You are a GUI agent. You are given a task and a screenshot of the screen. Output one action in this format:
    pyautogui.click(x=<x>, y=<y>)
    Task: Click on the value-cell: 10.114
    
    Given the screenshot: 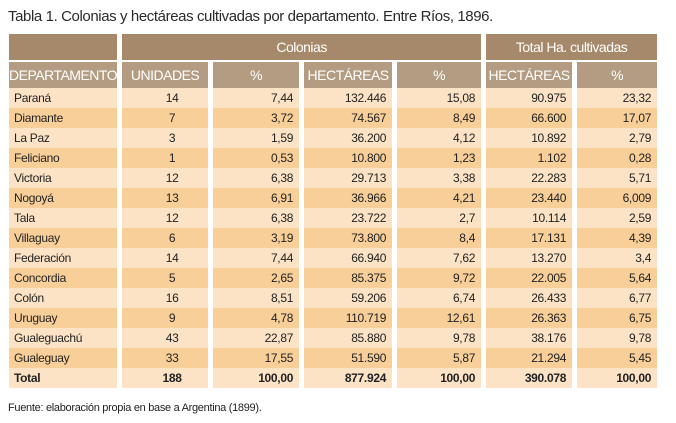 What is the action you would take?
    pyautogui.click(x=529, y=218)
    